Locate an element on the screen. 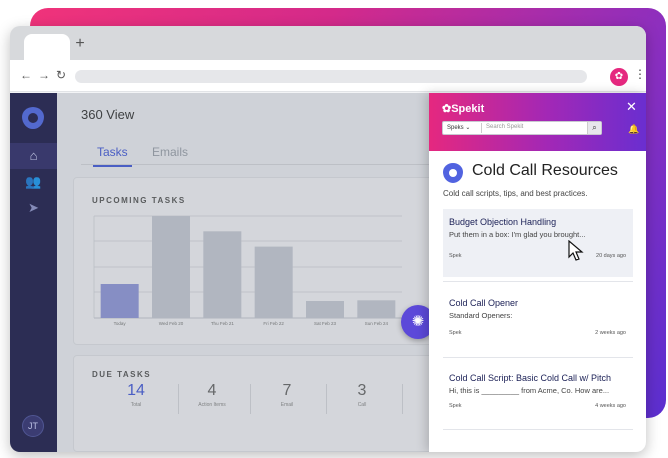  x-tick-label: Today is located at coordinates (120, 323).